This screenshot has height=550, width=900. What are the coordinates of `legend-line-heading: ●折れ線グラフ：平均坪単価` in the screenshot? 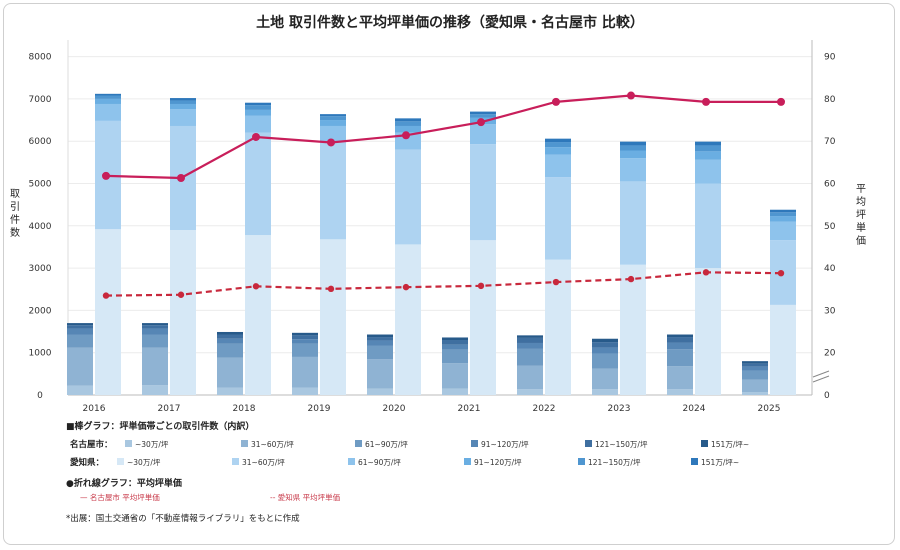 It's located at (124, 483).